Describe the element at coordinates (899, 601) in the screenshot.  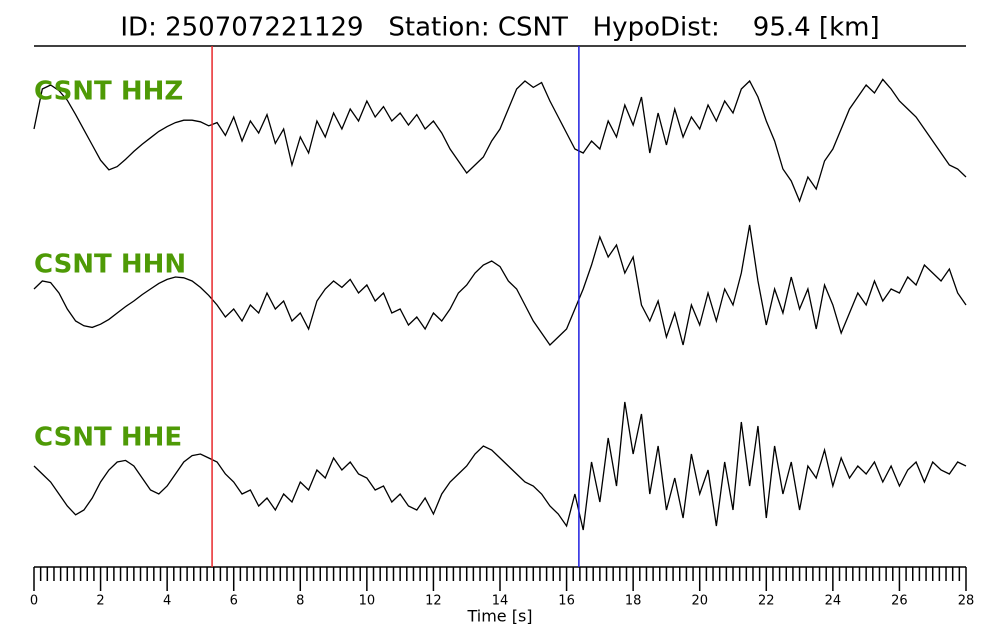
I see `x-tick-label: 26` at that location.